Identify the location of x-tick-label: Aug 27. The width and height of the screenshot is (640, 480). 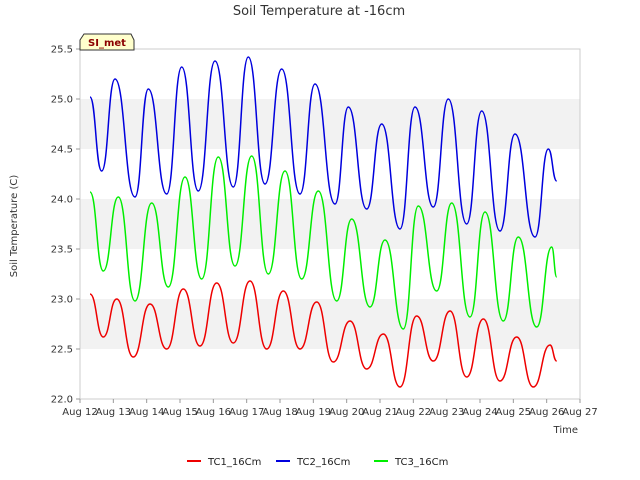
(579, 412).